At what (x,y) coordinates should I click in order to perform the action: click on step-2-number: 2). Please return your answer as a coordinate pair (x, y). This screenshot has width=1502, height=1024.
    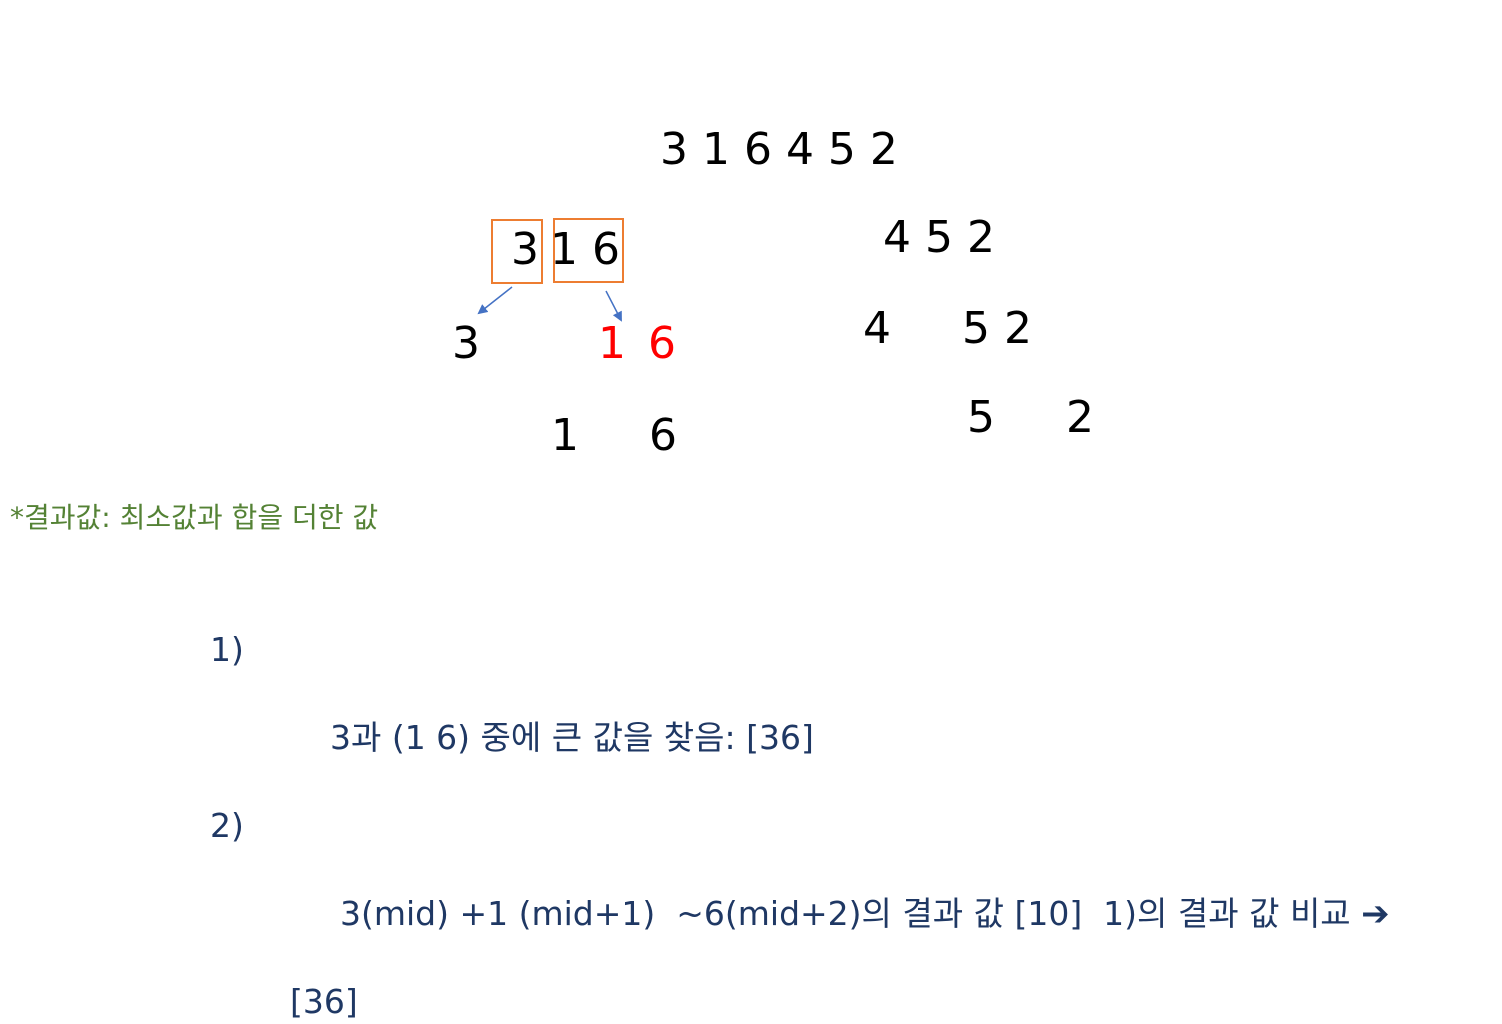
    Looking at the image, I should click on (227, 825).